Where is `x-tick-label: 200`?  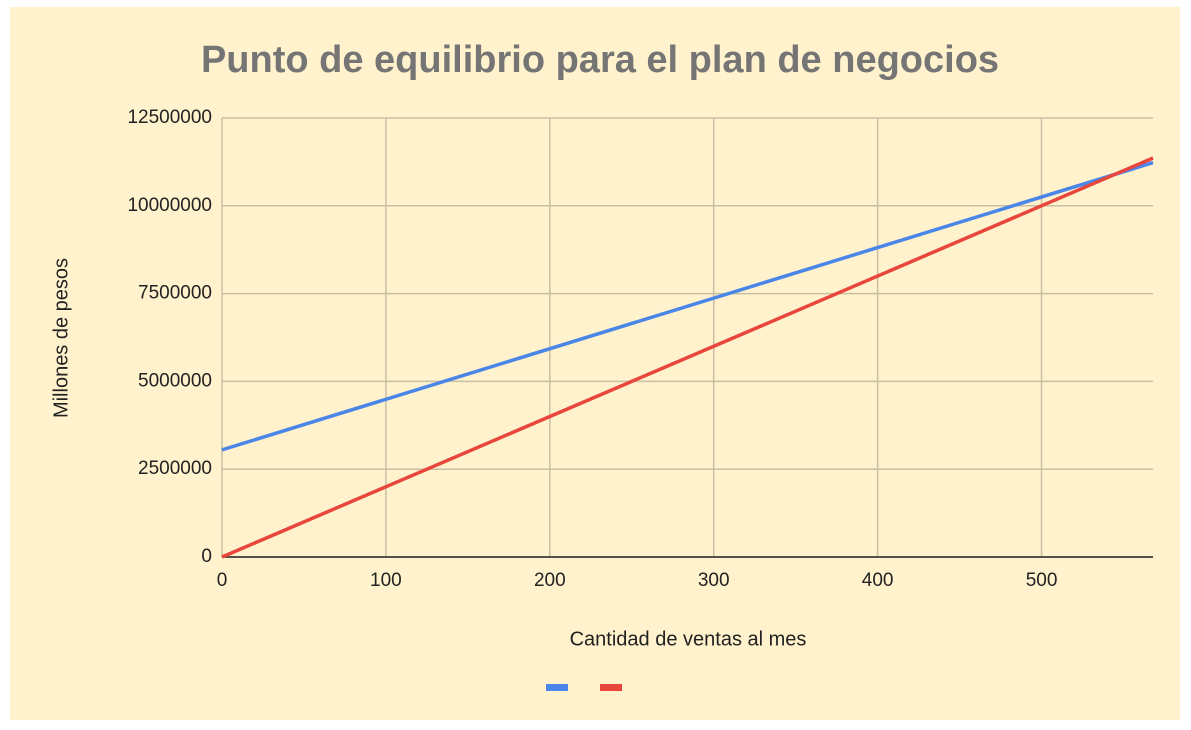
x-tick-label: 200 is located at coordinates (550, 580).